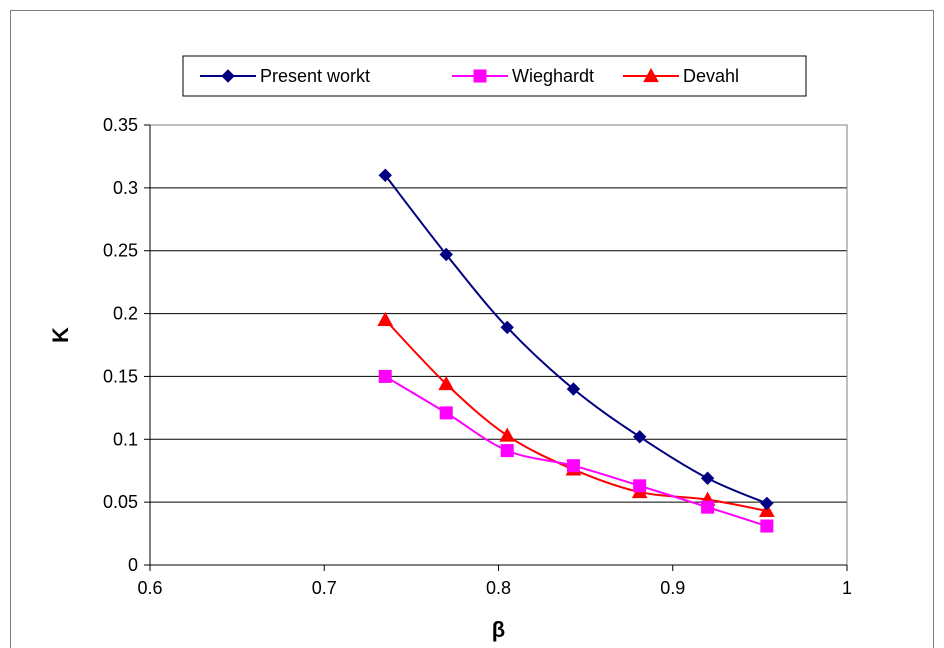 The height and width of the screenshot is (648, 944). I want to click on legend-entry: Present workt, so click(285, 76).